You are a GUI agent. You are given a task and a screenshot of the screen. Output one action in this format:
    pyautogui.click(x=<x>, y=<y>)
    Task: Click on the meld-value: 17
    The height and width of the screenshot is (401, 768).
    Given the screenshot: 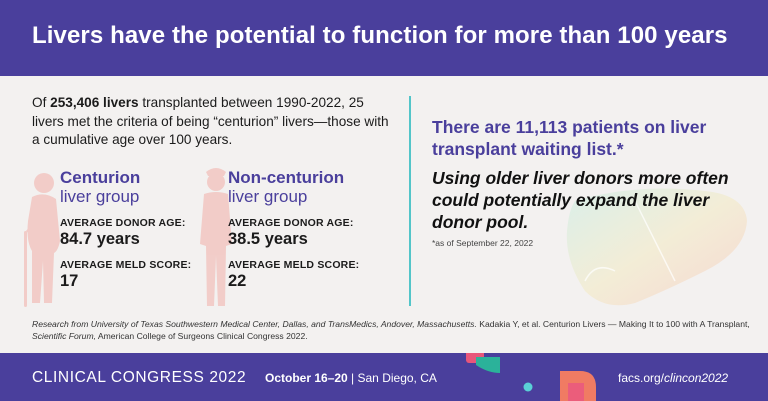 What is the action you would take?
    pyautogui.click(x=69, y=281)
    